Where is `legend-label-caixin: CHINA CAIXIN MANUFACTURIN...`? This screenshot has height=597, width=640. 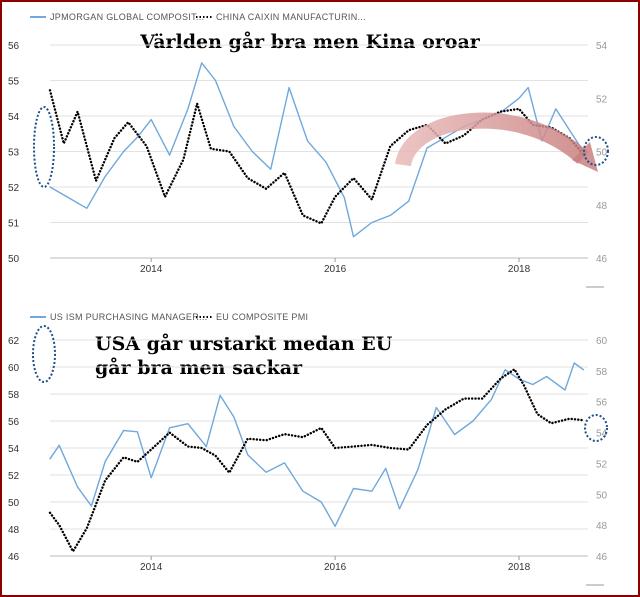
legend-label-caixin: CHINA CAIXIN MANUFACTURIN... is located at coordinates (291, 17).